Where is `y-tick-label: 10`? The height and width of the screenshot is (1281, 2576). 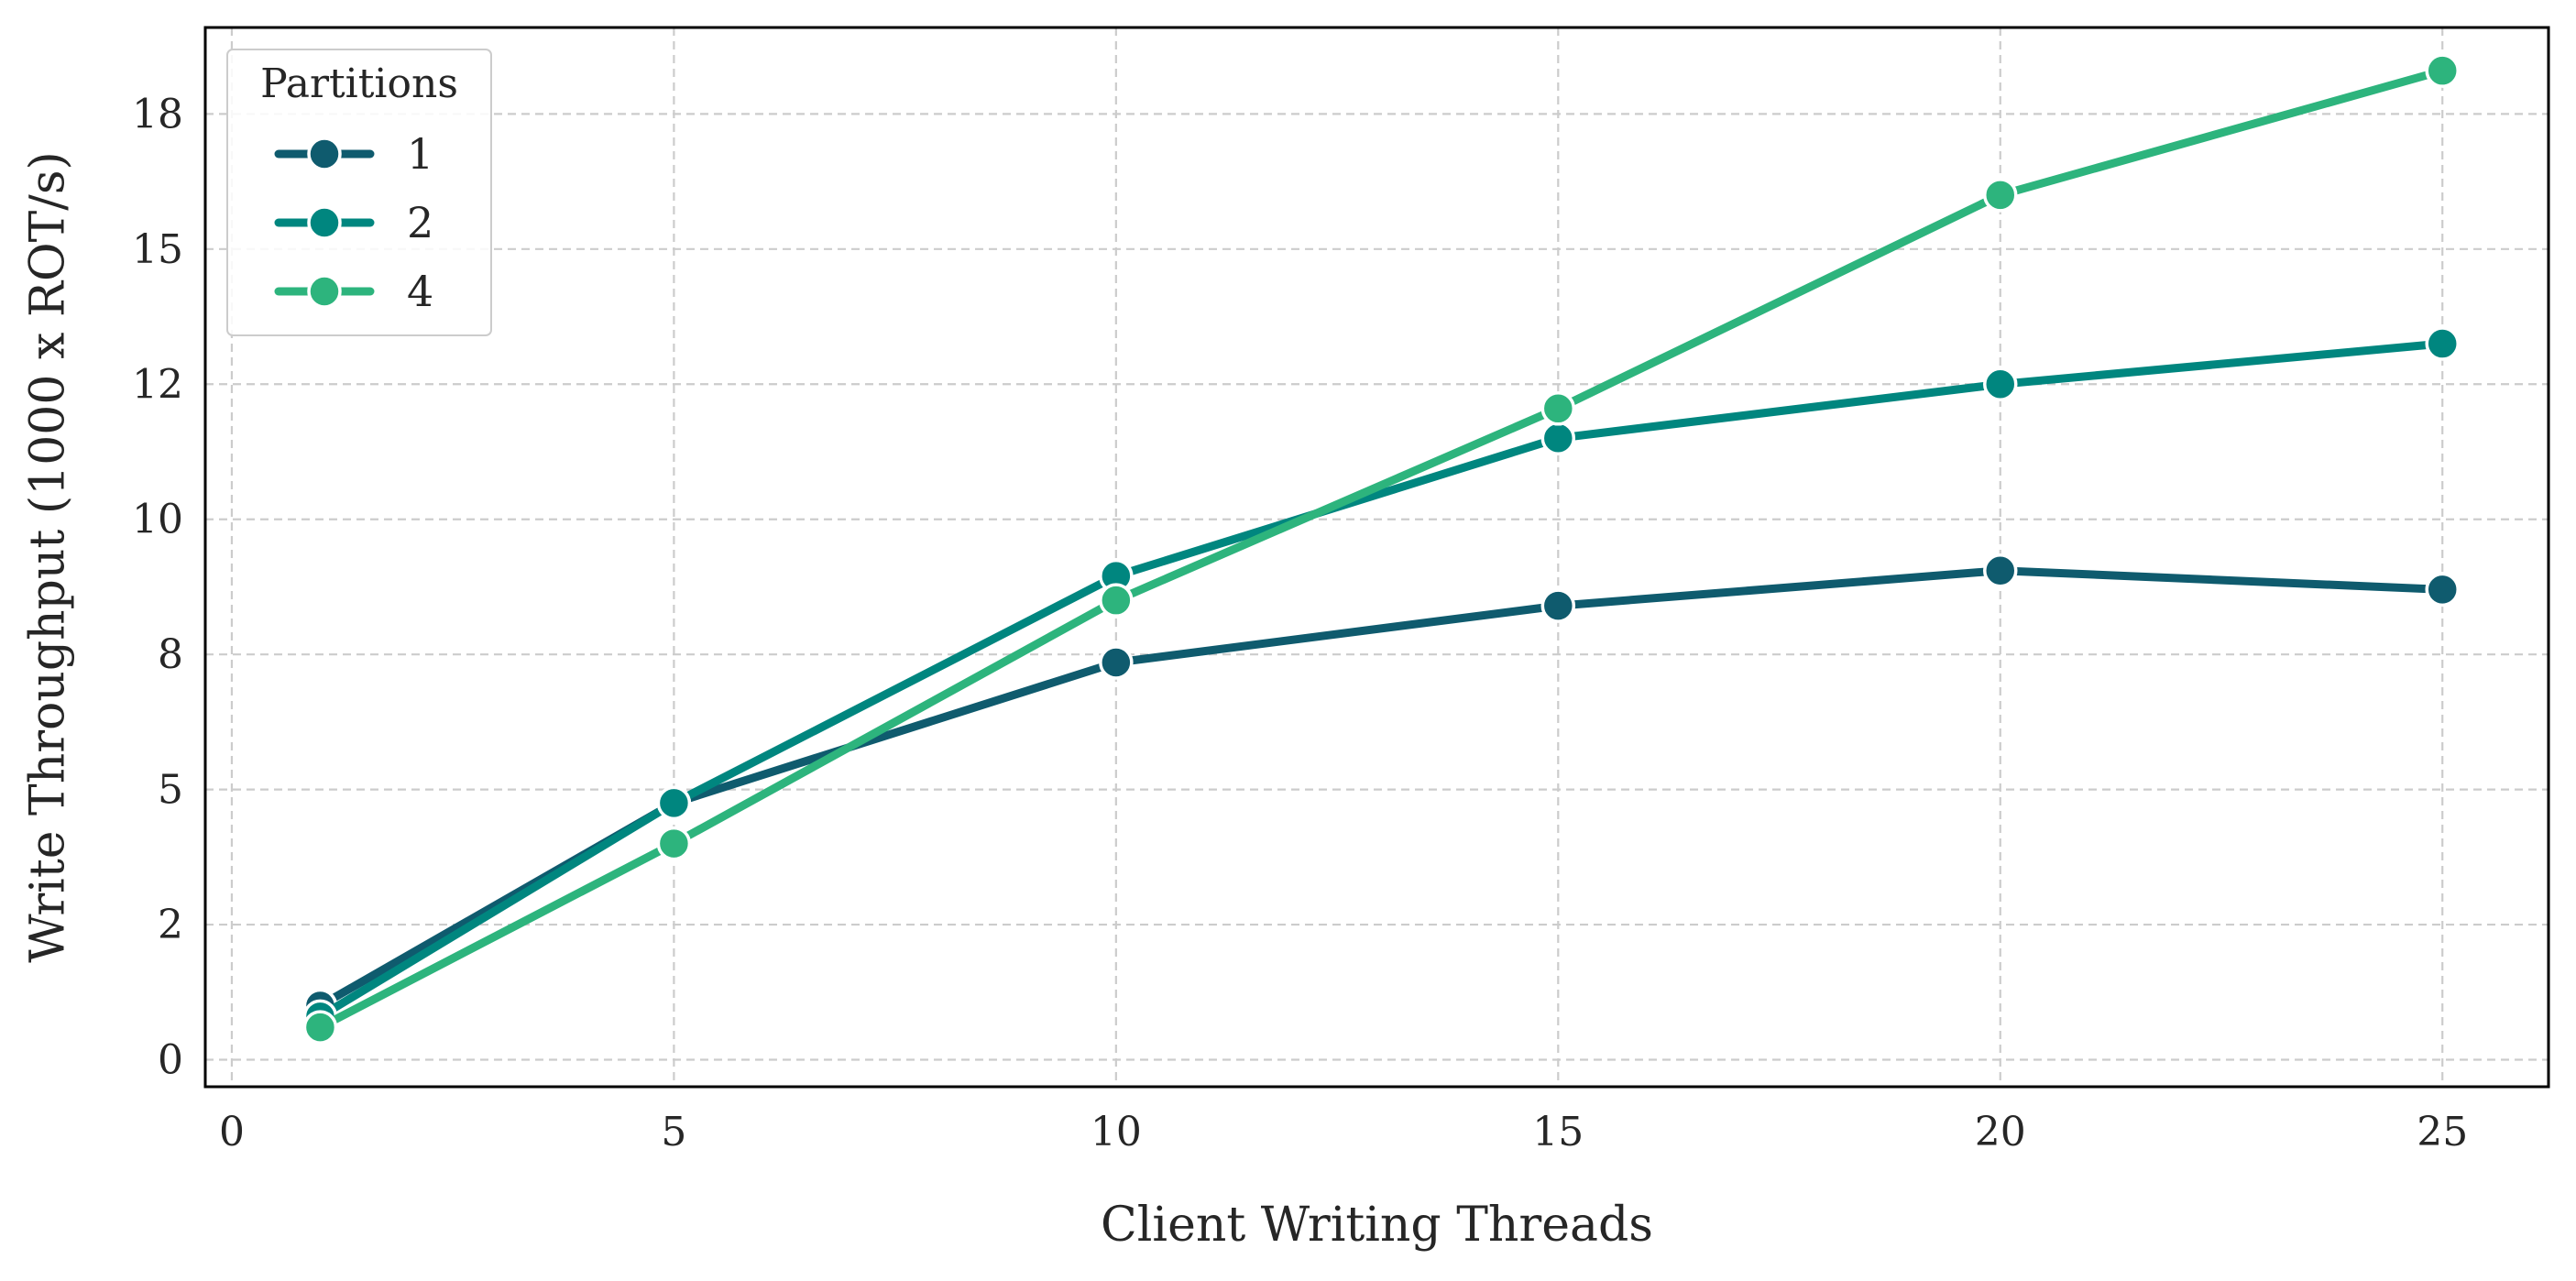
y-tick-label: 10 is located at coordinates (157, 520).